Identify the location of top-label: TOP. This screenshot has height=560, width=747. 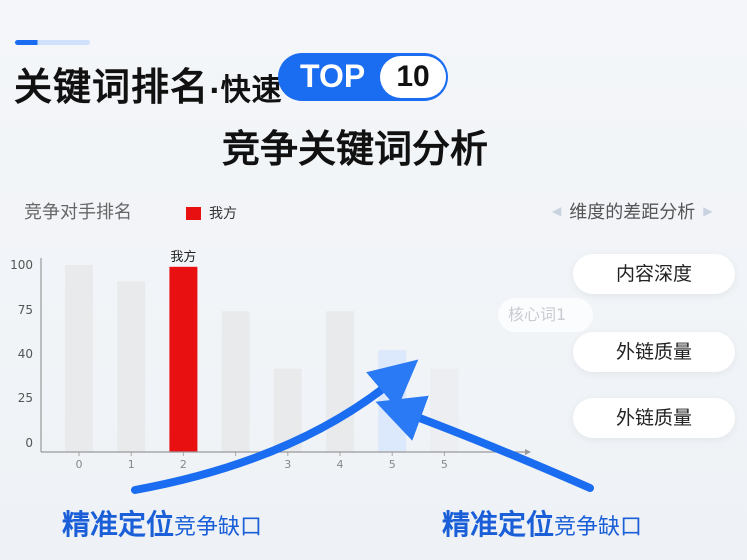
(333, 76).